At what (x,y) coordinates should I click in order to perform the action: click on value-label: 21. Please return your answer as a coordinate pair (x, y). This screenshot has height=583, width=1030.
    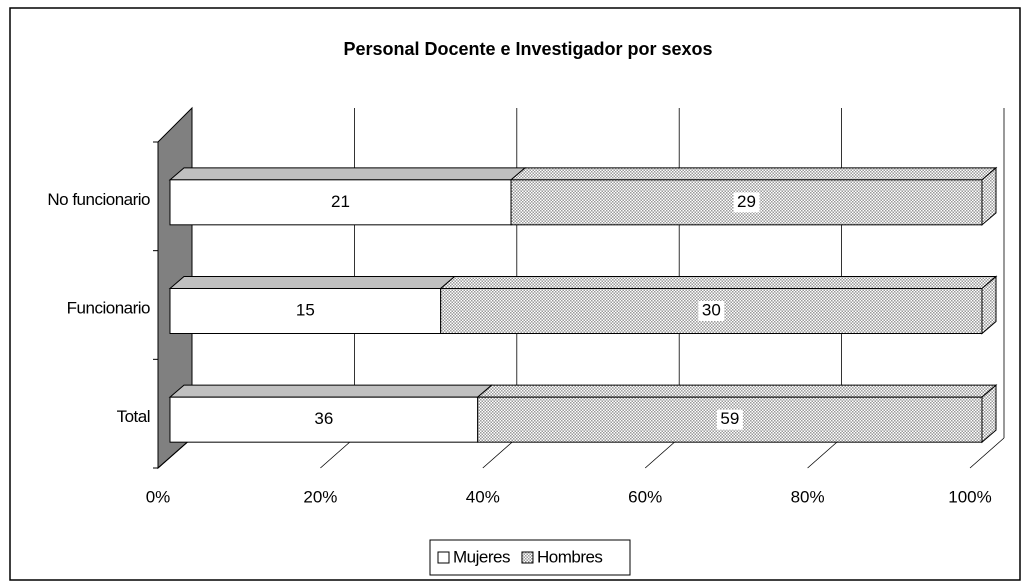
    Looking at the image, I should click on (340, 201).